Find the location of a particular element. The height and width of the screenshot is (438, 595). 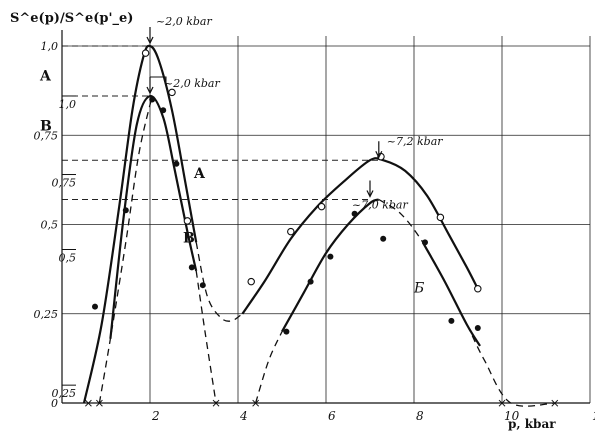

curve-label: A is located at coordinates (199, 174).